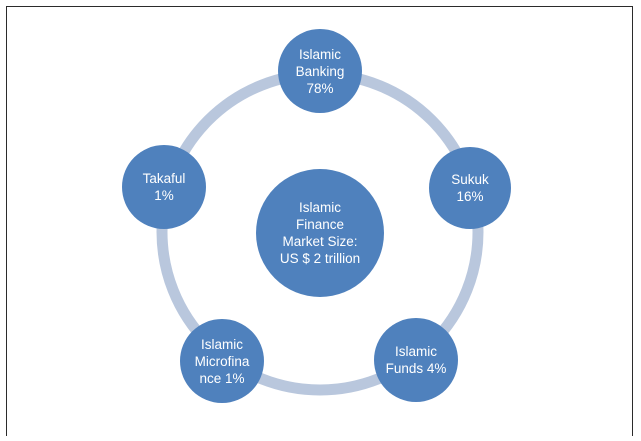  I want to click on node-sukuk: Sukuk 16%, so click(470, 188).